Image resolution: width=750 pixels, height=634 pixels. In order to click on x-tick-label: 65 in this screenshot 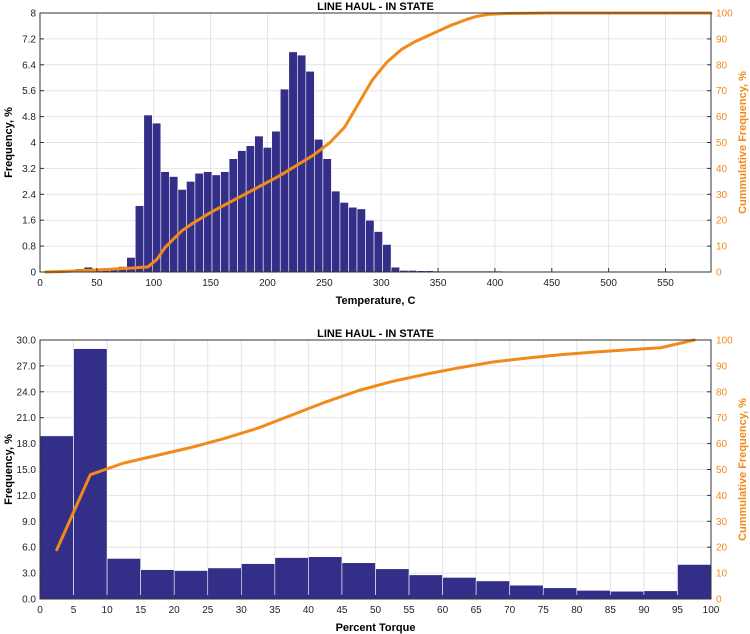, I will do `click(477, 610)`.